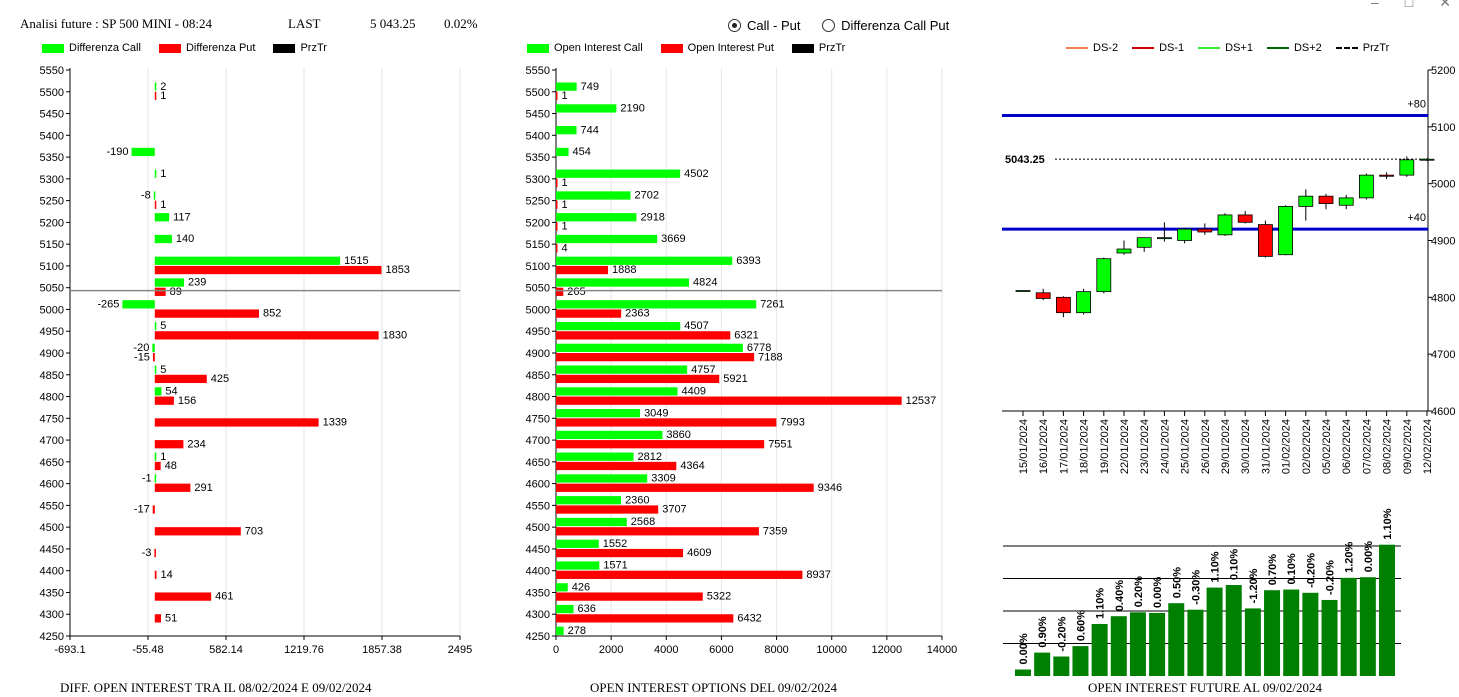 This screenshot has width=1459, height=697. I want to click on diff-ytick-label: 5400, so click(52, 136).